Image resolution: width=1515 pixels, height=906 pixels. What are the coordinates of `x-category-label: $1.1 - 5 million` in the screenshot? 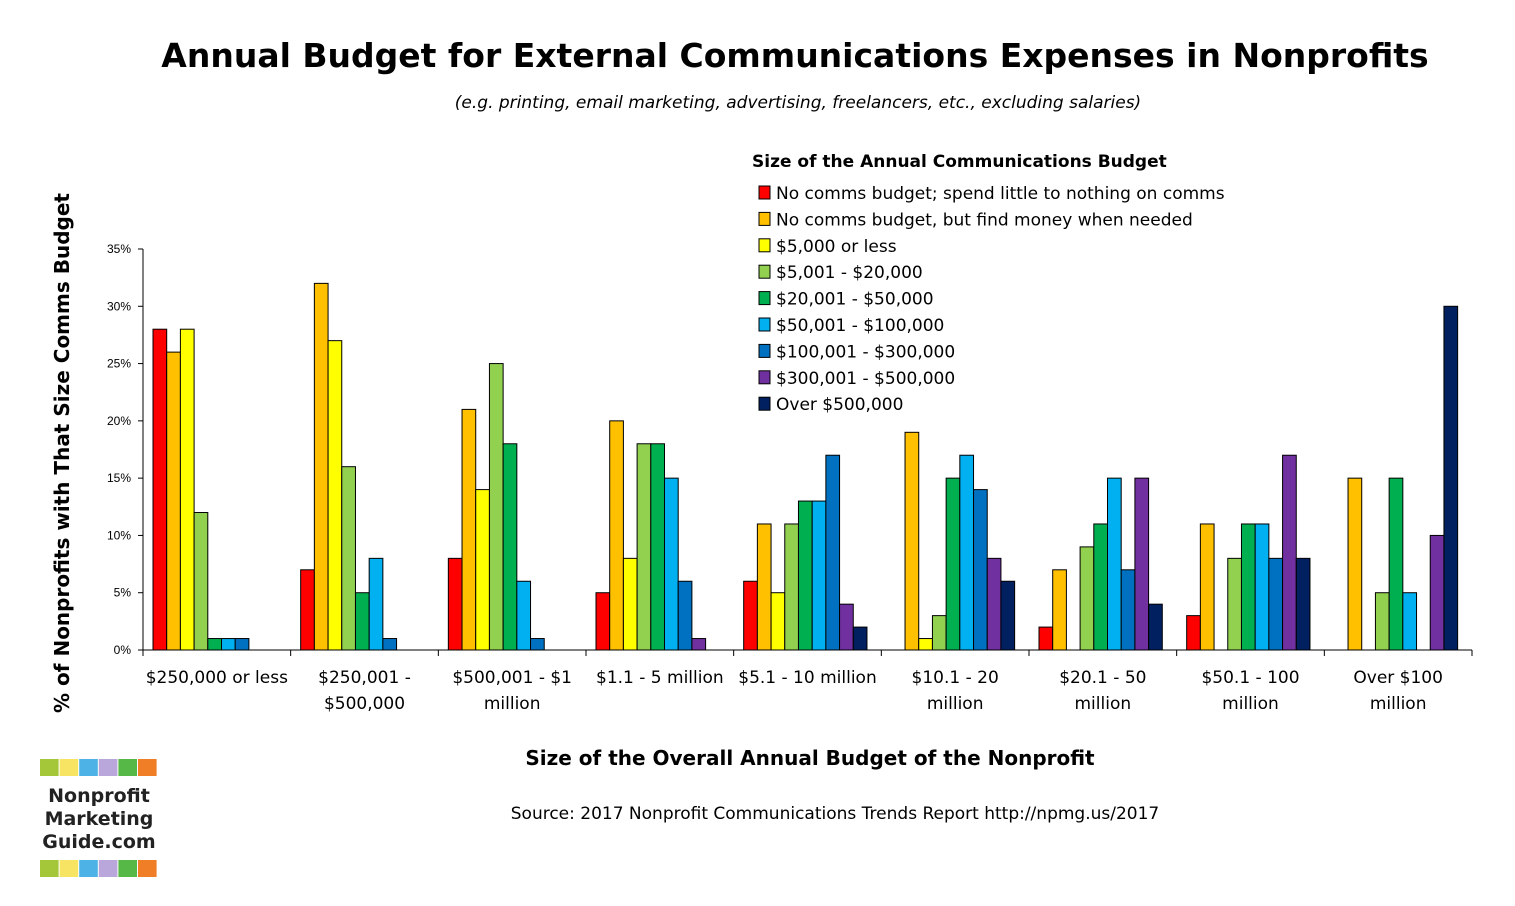 It's located at (660, 678).